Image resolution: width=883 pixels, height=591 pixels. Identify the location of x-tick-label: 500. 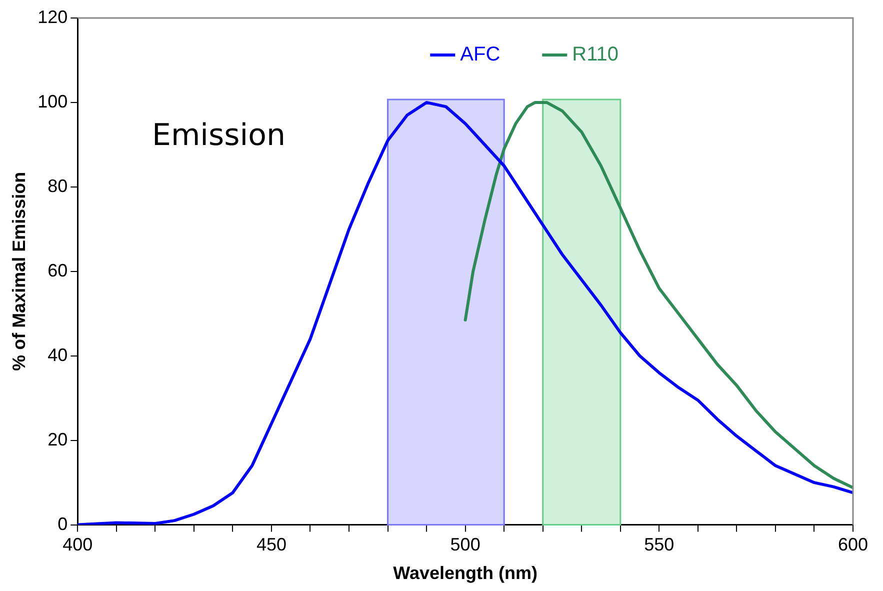
(465, 544).